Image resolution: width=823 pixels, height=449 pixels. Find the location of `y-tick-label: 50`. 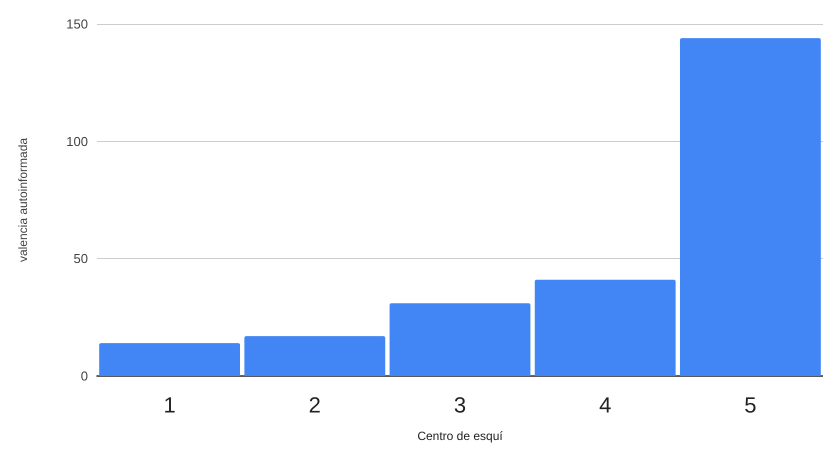

y-tick-label: 50 is located at coordinates (81, 258).